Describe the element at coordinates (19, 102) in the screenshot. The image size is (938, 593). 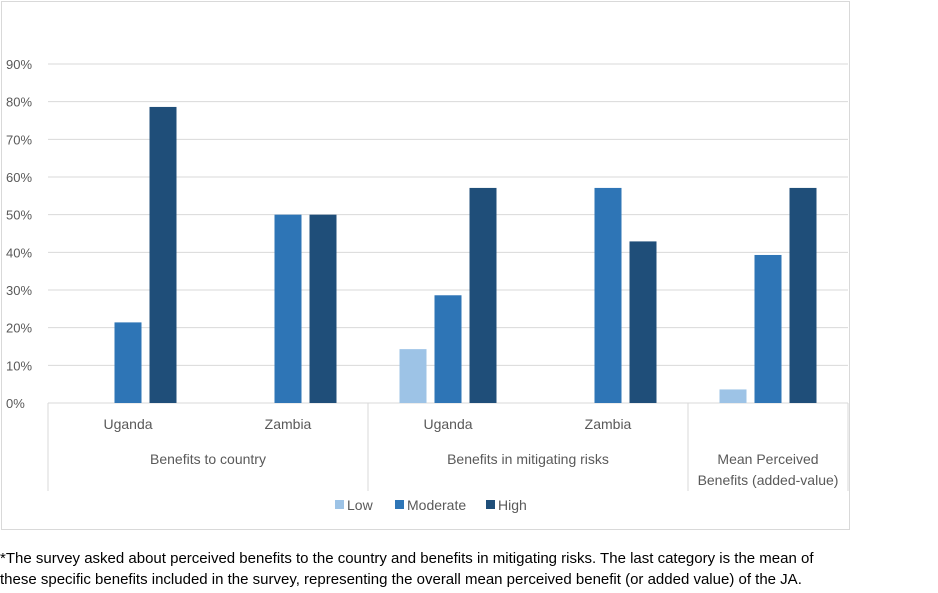
I see `y-tick-label: 80%` at that location.